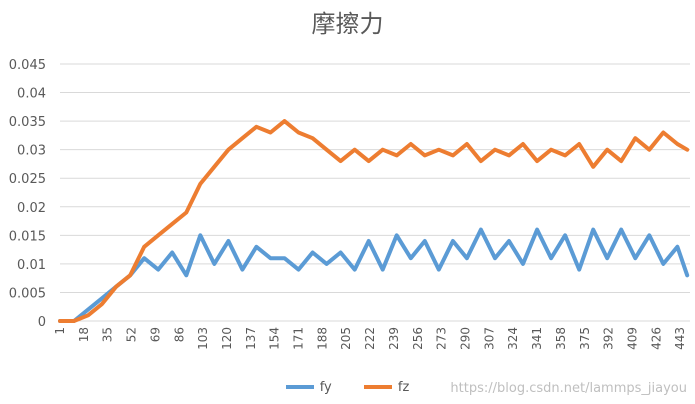 The width and height of the screenshot is (695, 404). Describe the element at coordinates (179, 334) in the screenshot. I see `x-tick-label: 86` at that location.